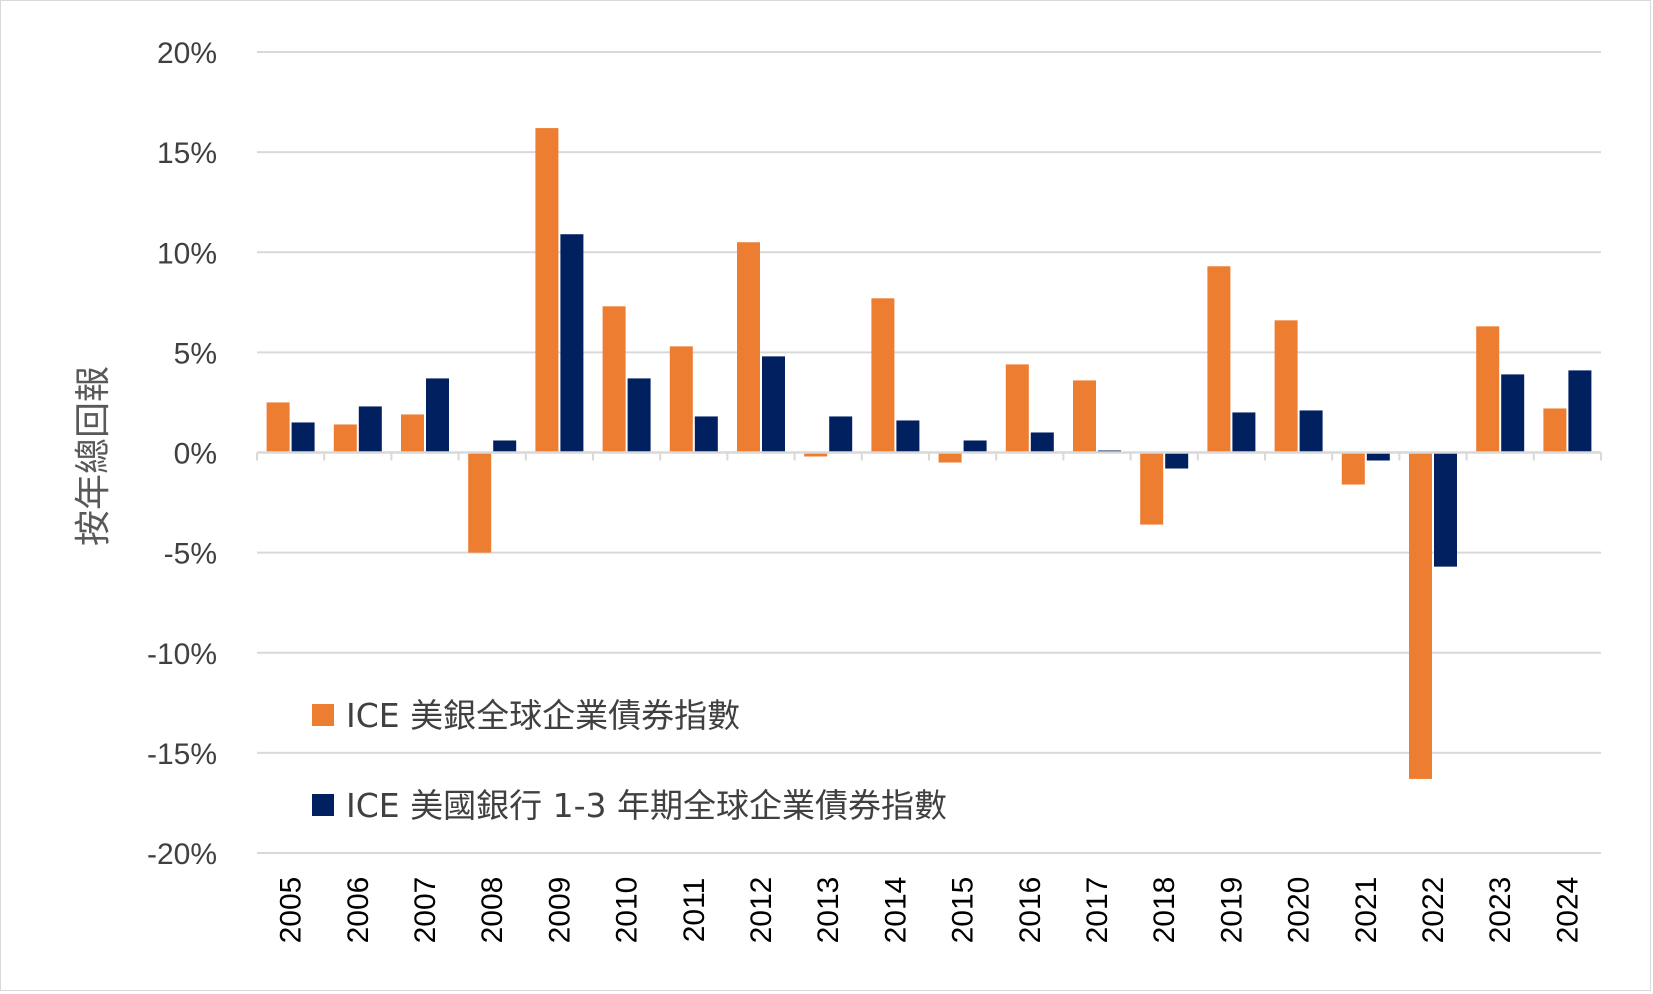 The image size is (1653, 994). I want to click on y-tick-label: 20%, so click(187, 53).